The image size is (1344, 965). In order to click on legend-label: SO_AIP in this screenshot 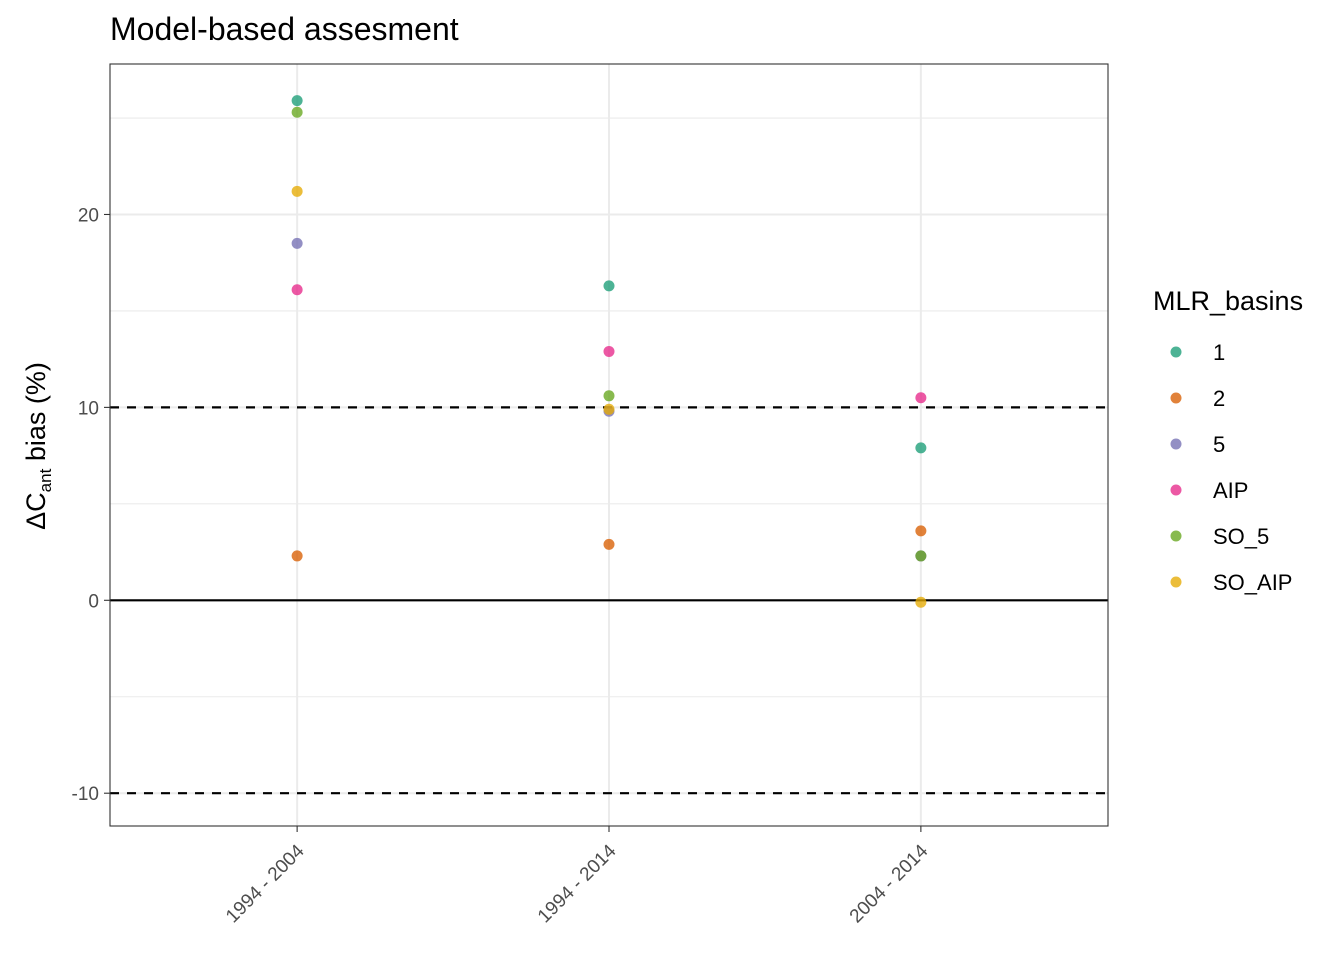, I will do `click(1252, 582)`.